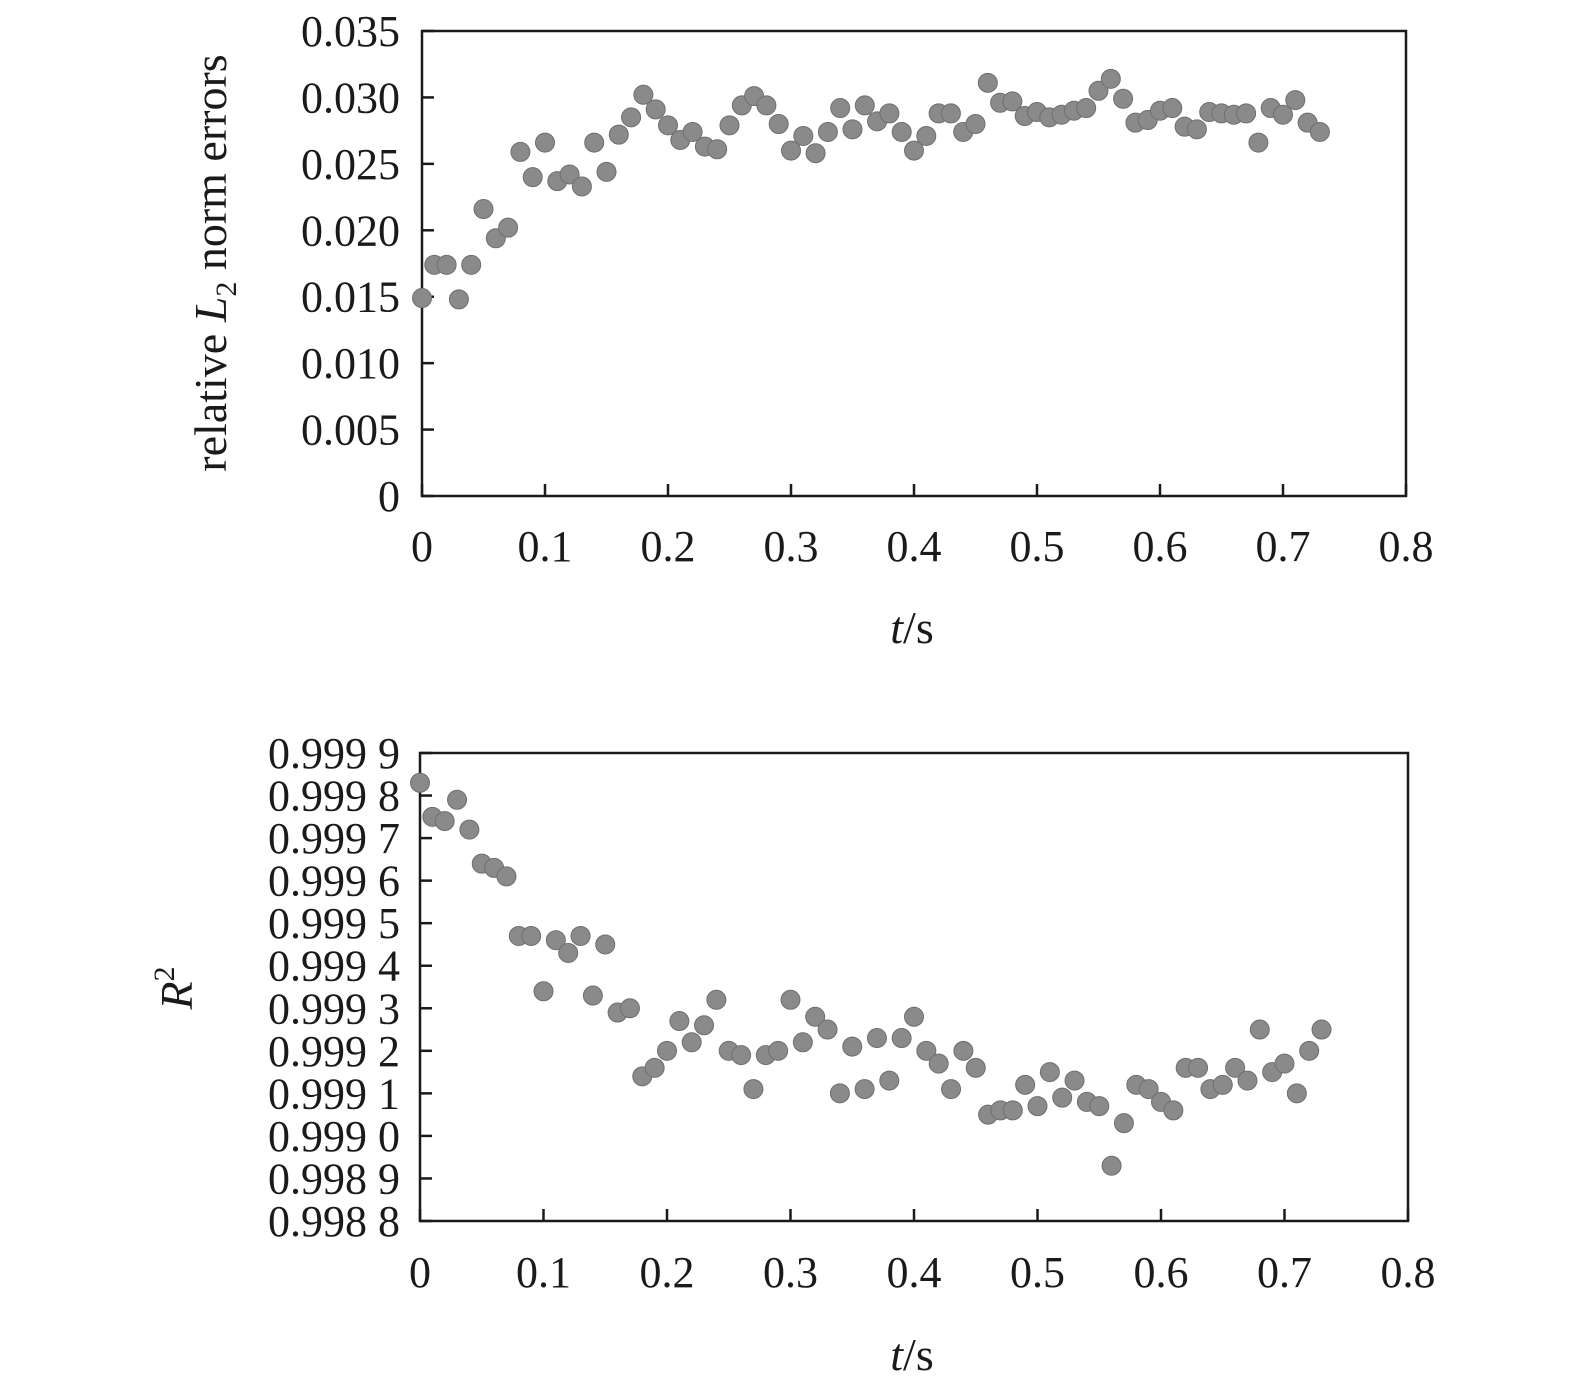 The image size is (1575, 1393). Describe the element at coordinates (175, 988) in the screenshot. I see `y-axis-title-bottom: R2` at that location.